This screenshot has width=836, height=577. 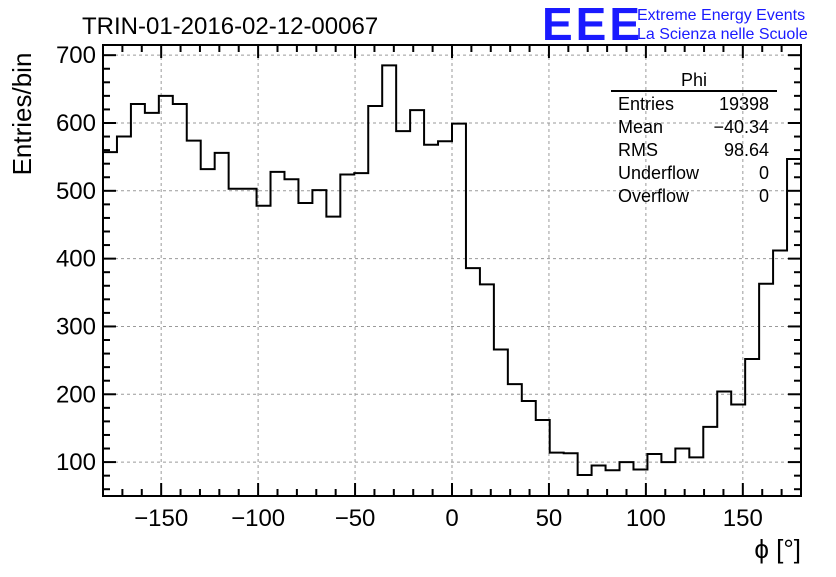 What do you see at coordinates (694, 80) in the screenshot?
I see `stats-box-title: Phi` at bounding box center [694, 80].